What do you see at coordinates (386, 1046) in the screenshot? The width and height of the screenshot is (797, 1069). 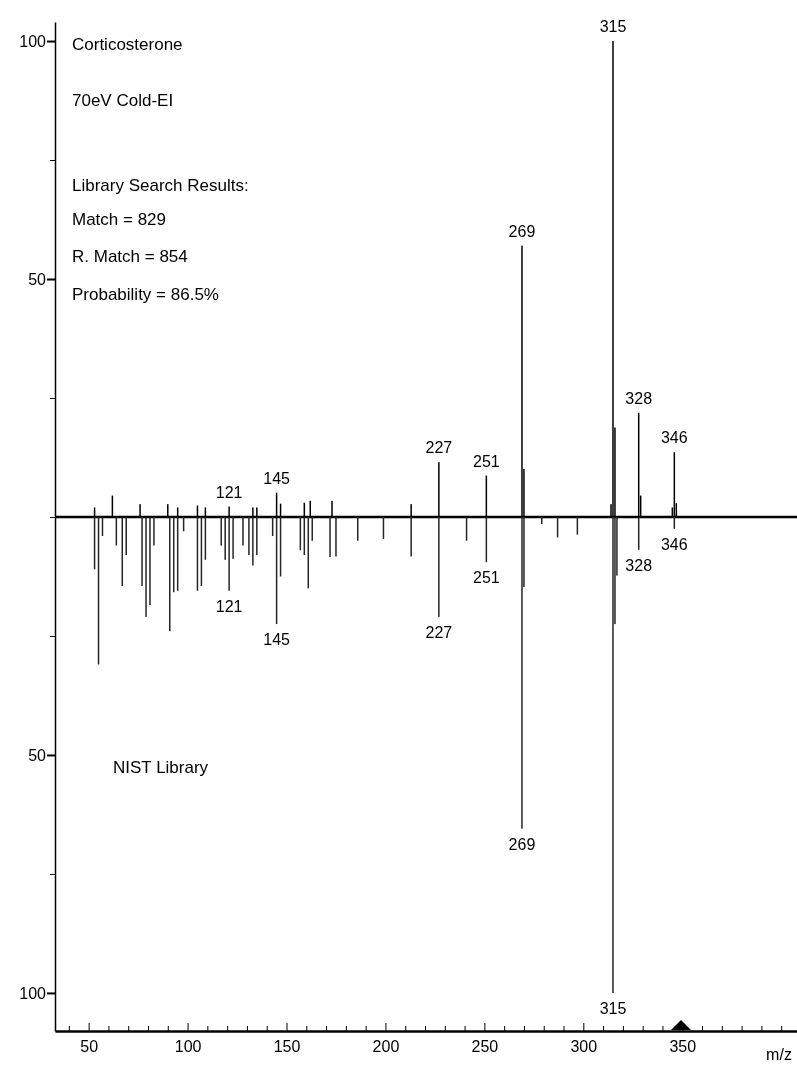 I see `x-tick-label: 200` at bounding box center [386, 1046].